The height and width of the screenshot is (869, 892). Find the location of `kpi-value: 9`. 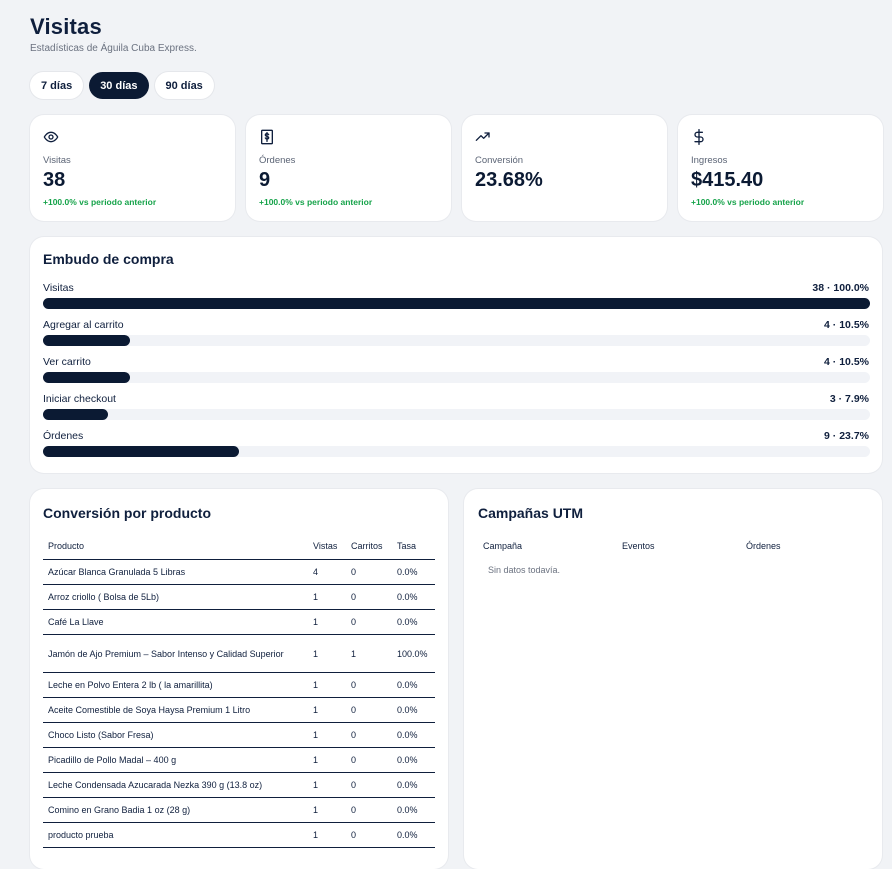

kpi-value: 9 is located at coordinates (265, 180).